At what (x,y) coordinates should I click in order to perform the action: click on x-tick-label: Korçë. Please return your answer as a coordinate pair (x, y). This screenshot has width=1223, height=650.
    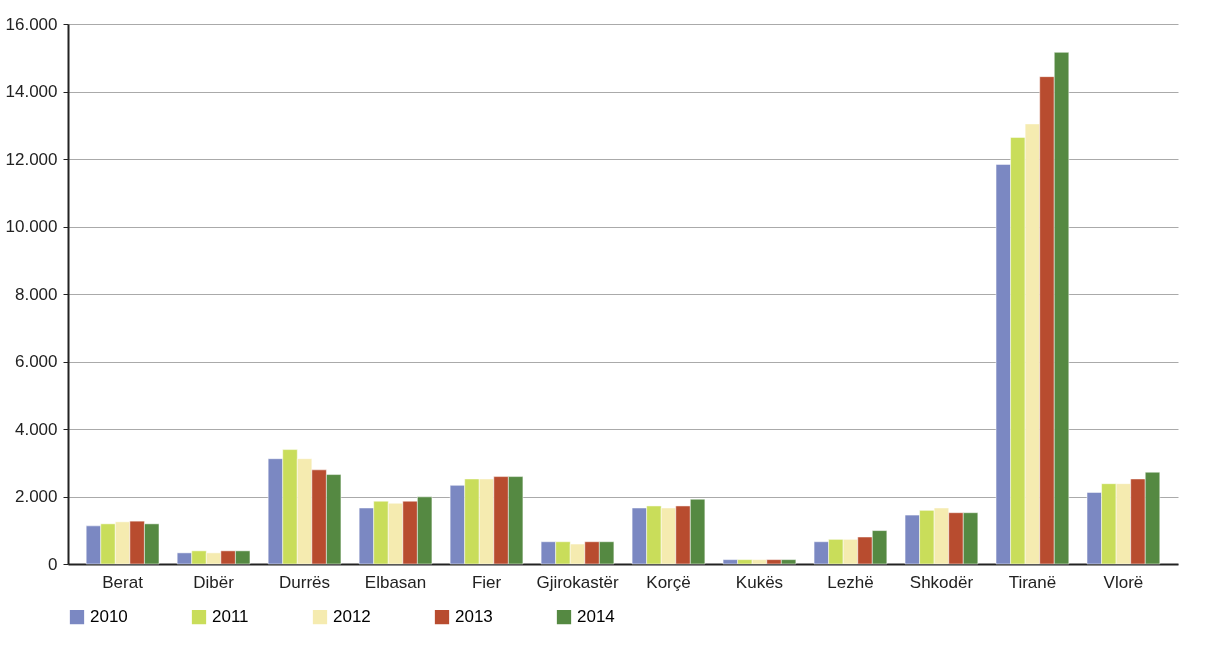
    Looking at the image, I should click on (668, 582).